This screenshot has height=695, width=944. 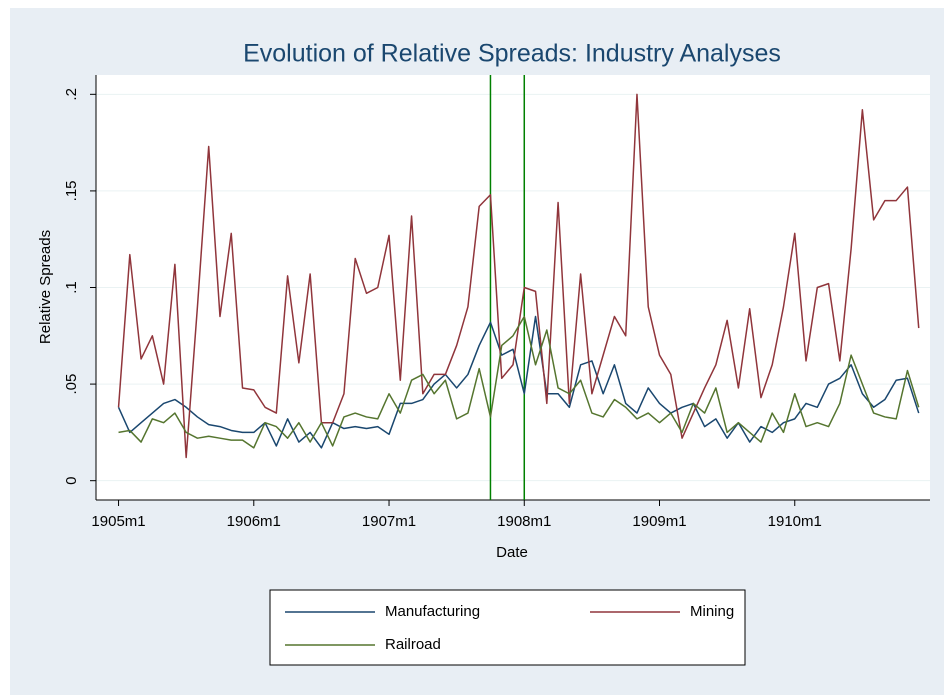 What do you see at coordinates (389, 521) in the screenshot?
I see `x-tick-label: 1907m1` at bounding box center [389, 521].